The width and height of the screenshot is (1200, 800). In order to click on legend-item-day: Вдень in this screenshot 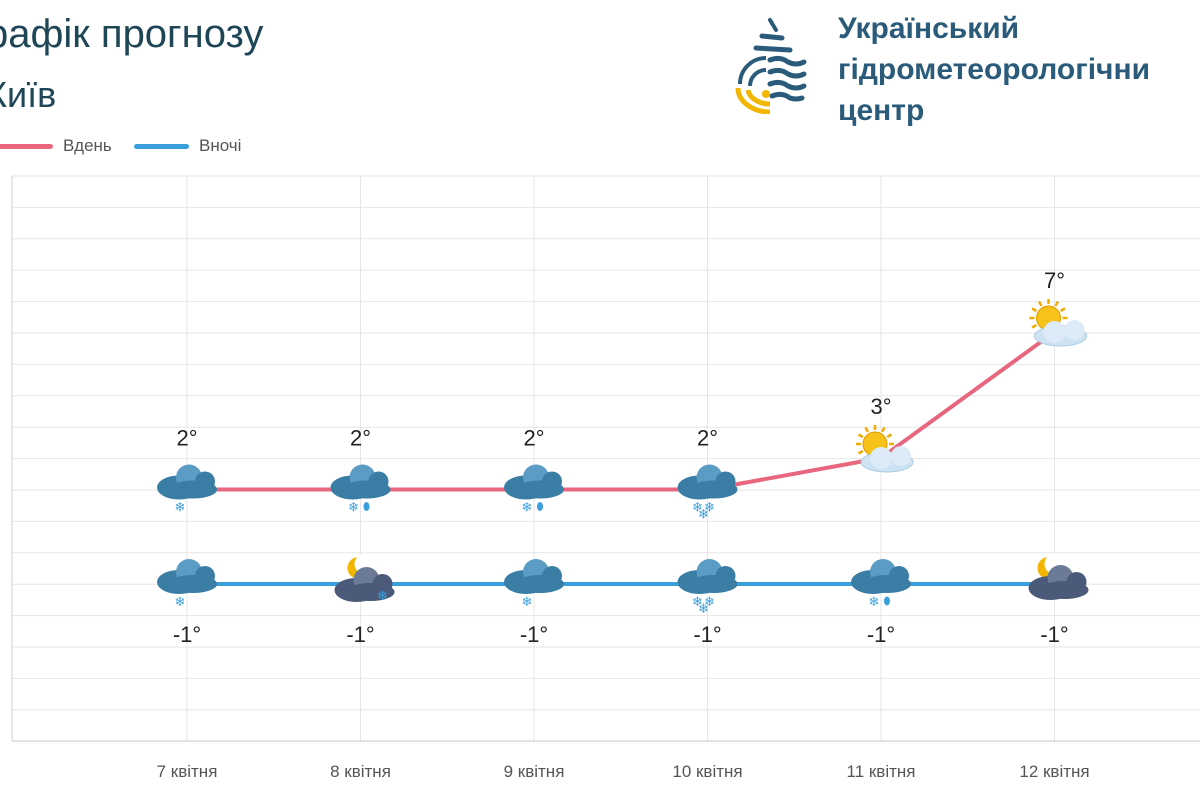, I will do `click(56, 146)`.